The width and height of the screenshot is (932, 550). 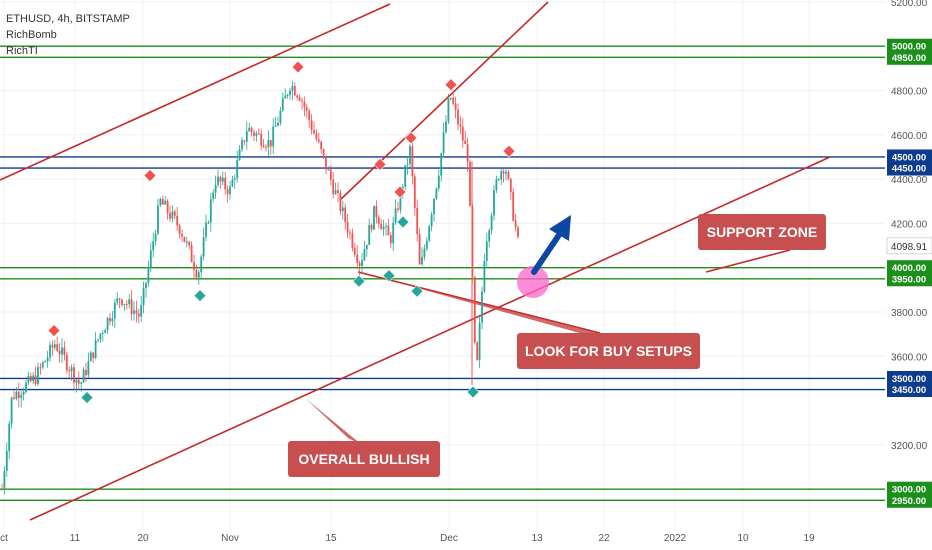 I want to click on up-arrow-head, so click(x=560, y=228).